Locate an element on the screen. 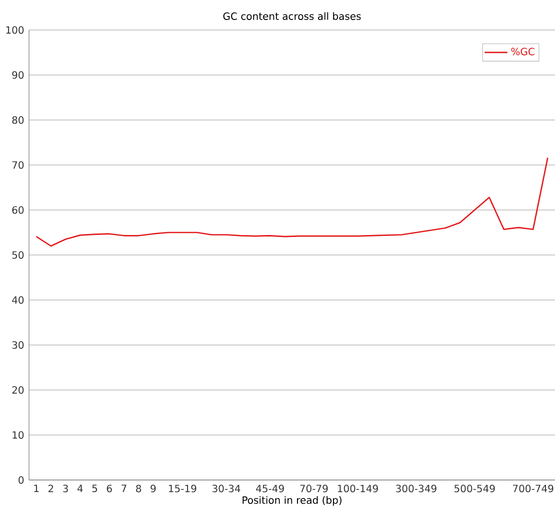 This screenshot has width=555, height=515. y-tick-label: 70 is located at coordinates (18, 165).